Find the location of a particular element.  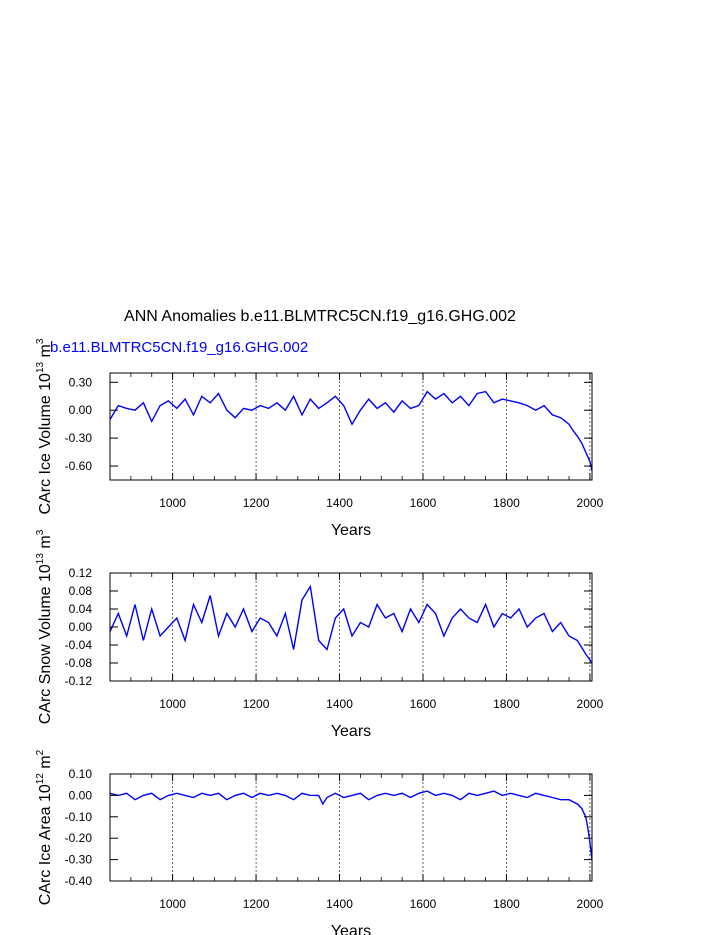

y-axis-title-part: CArc Ice Volume 10 is located at coordinates (45, 444).